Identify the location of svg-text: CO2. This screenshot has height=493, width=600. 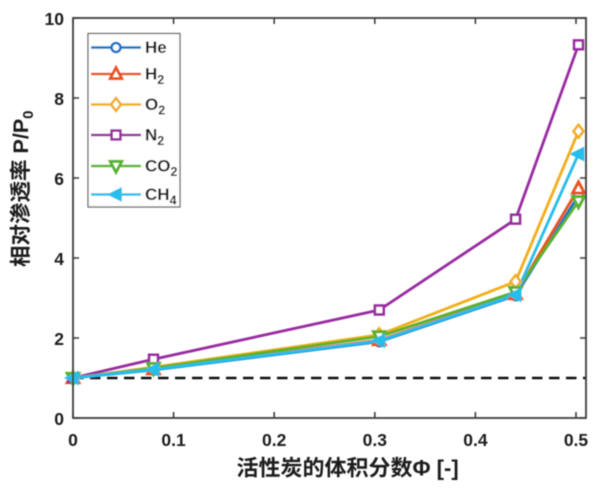
(161, 168).